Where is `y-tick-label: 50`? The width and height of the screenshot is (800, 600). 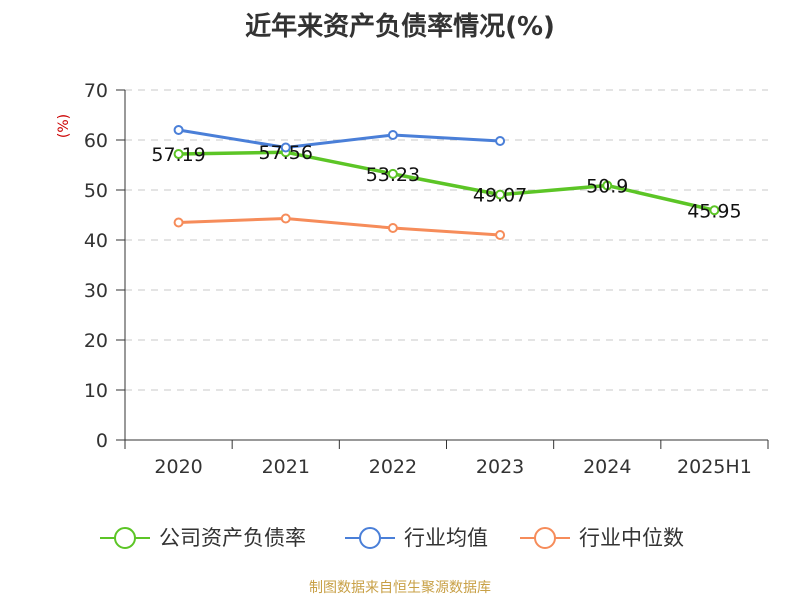
y-tick-label: 50 is located at coordinates (96, 191).